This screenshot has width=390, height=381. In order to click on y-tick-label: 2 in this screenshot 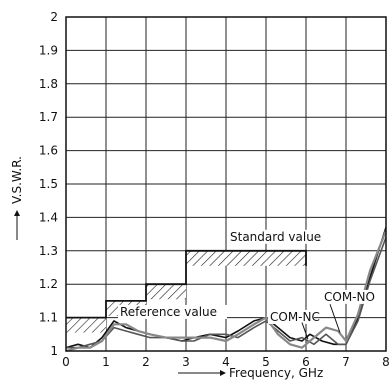, I will do `click(54, 17)`.